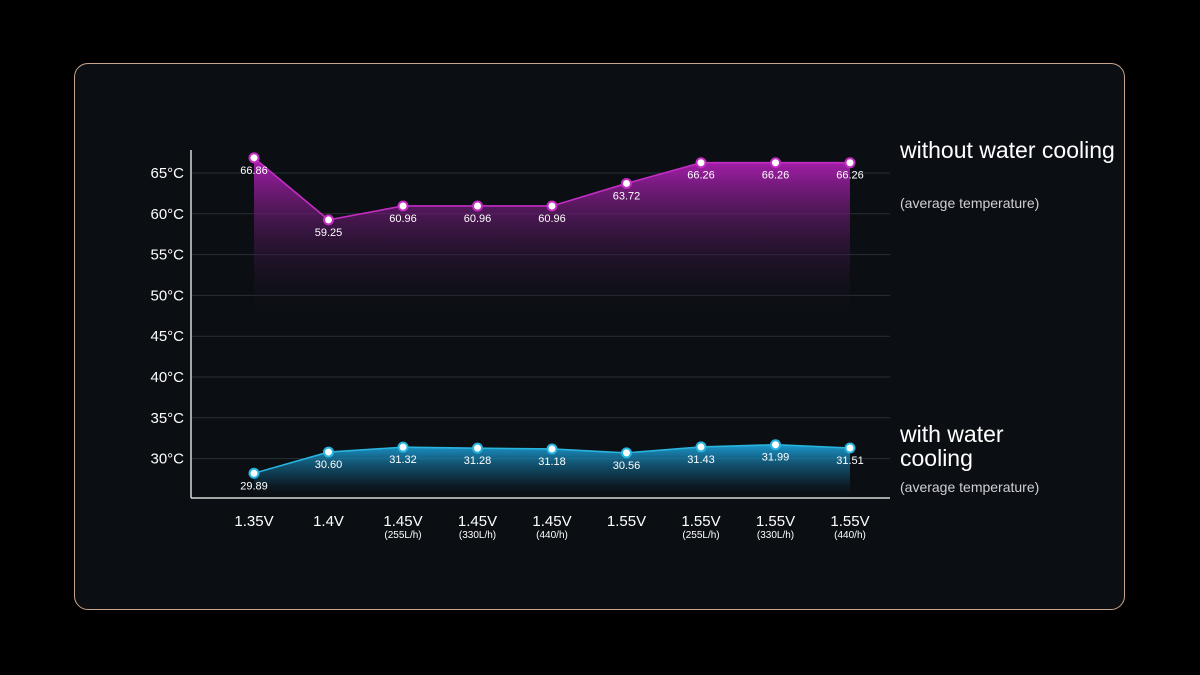 The width and height of the screenshot is (1200, 675). Describe the element at coordinates (627, 196) in the screenshot. I see `data-label: 63.72` at that location.